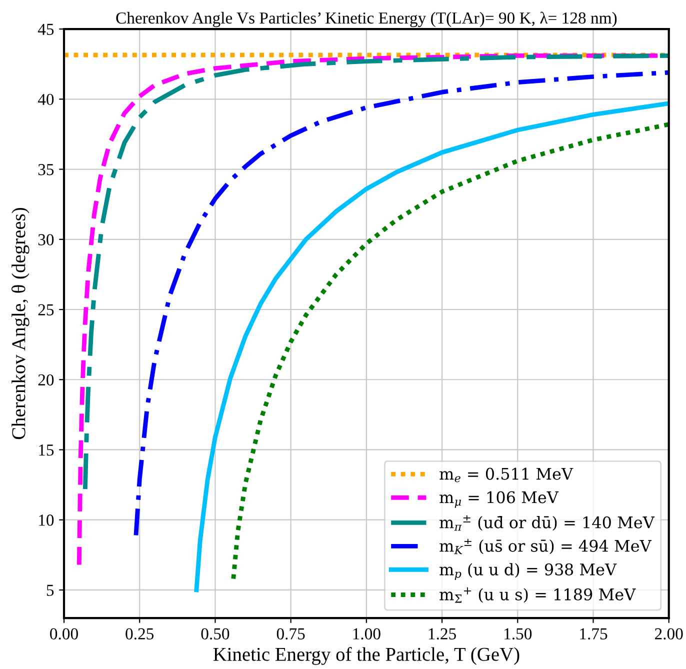 This screenshot has height=669, width=686. I want to click on x-tick-label: 0.50, so click(215, 634).